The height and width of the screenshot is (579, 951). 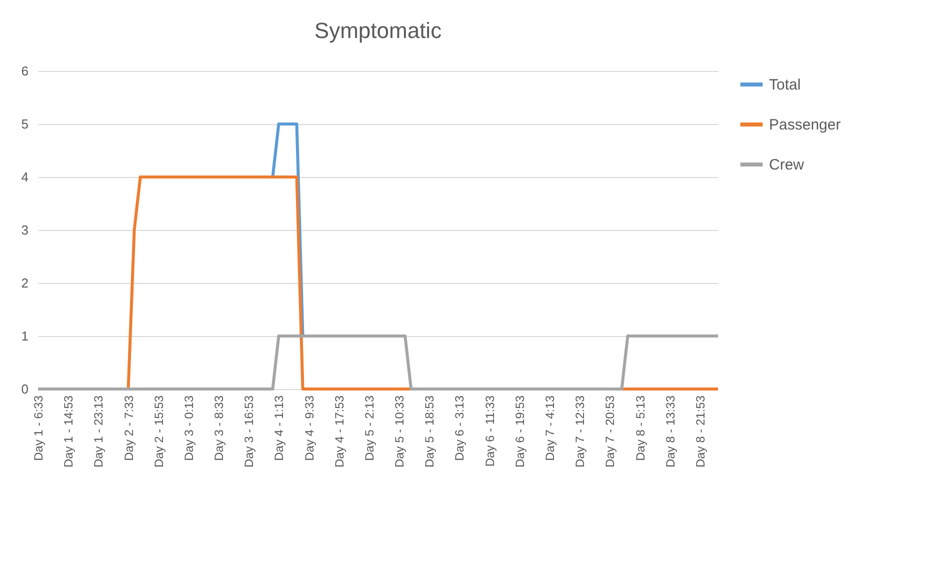 What do you see at coordinates (24, 336) in the screenshot?
I see `y-tick-label: 1` at bounding box center [24, 336].